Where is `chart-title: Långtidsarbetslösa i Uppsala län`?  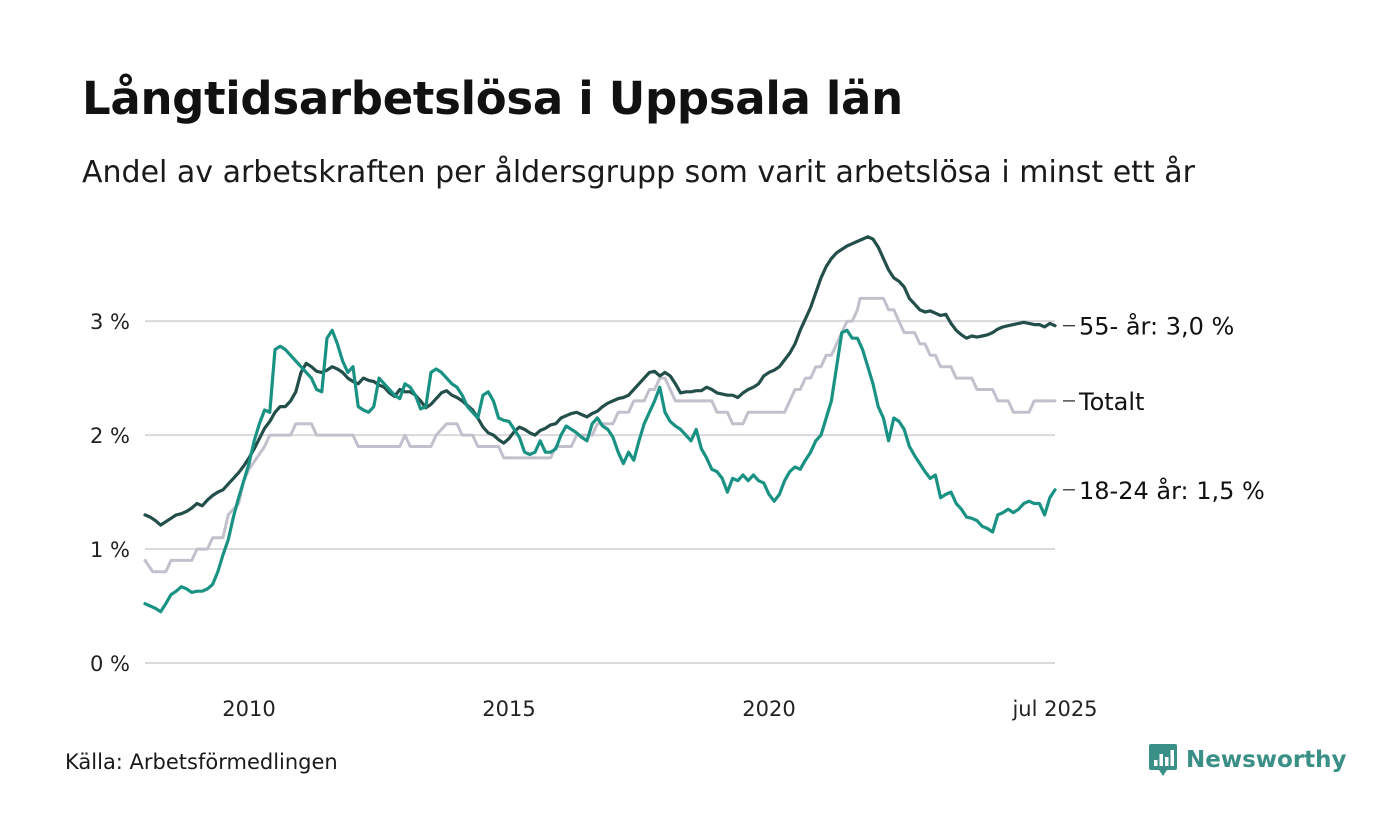
chart-title: Långtidsarbetslösa i Uppsala län is located at coordinates (492, 98).